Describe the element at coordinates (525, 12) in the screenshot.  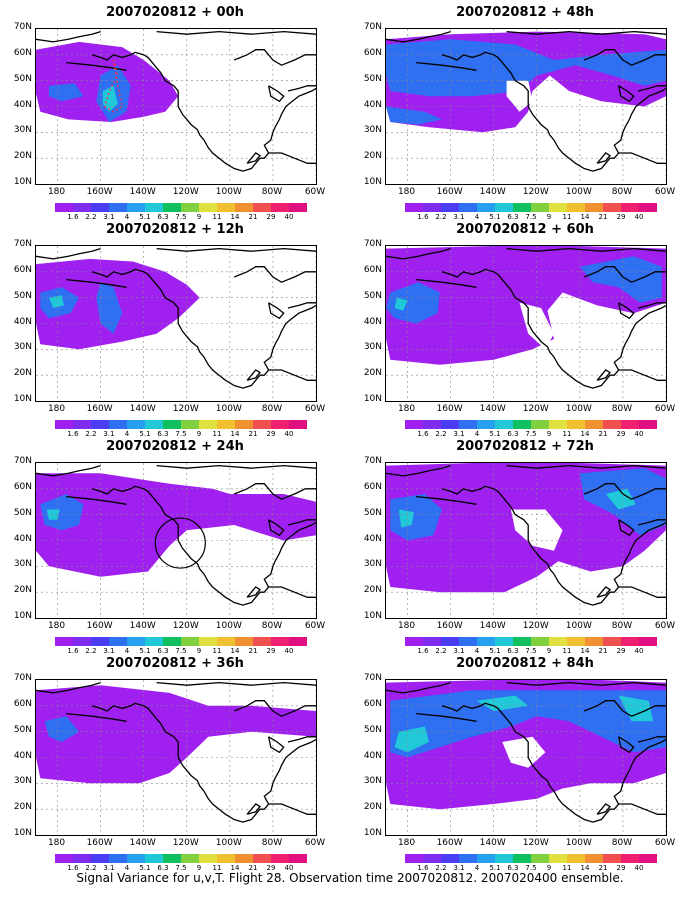
I see `panel-title: 2007020812 + 48h` at that location.